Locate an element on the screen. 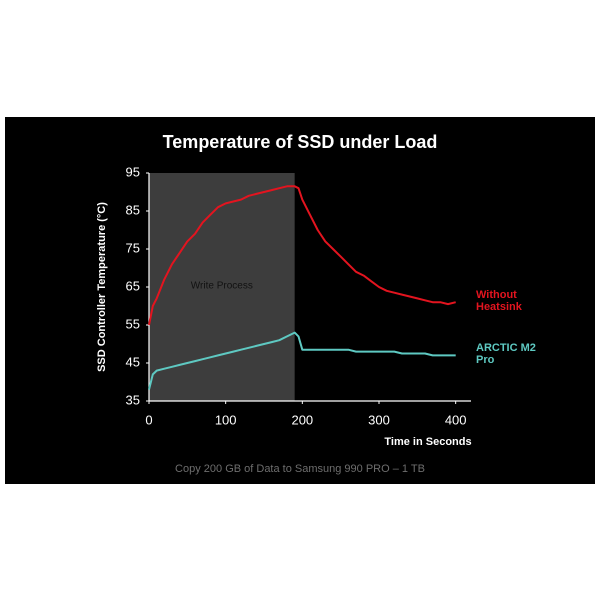  x-tick-label: 400 is located at coordinates (456, 419).